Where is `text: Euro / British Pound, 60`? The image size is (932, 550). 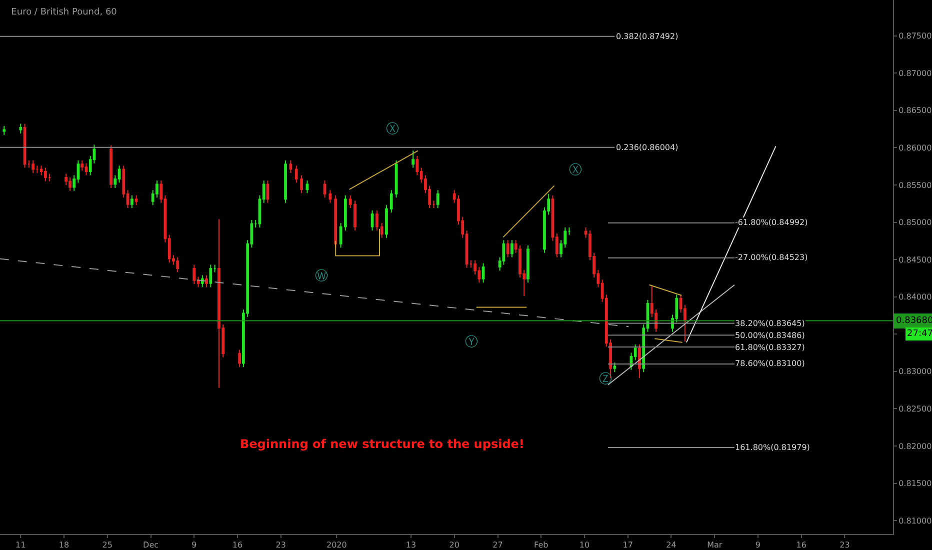 text: Euro / British Pound, 60 is located at coordinates (64, 13).